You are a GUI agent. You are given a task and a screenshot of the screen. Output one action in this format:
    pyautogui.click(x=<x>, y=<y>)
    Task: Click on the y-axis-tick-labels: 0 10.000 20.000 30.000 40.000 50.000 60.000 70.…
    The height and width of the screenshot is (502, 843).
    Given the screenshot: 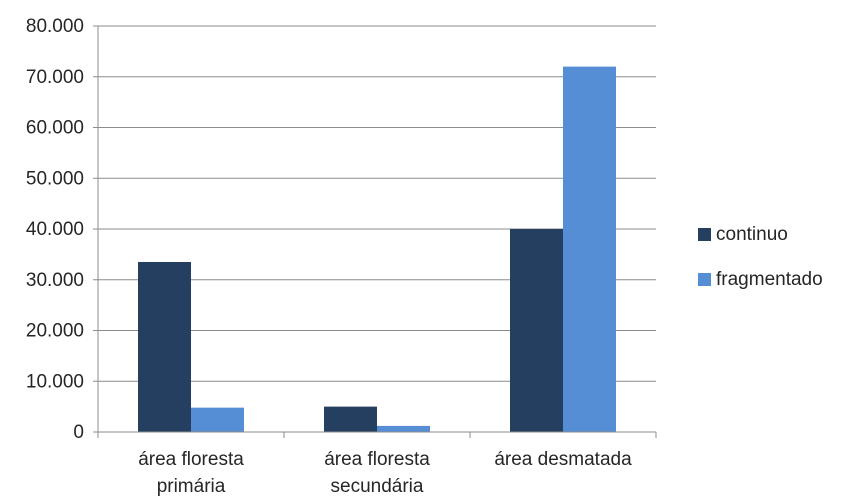 What is the action you would take?
    pyautogui.click(x=55, y=229)
    